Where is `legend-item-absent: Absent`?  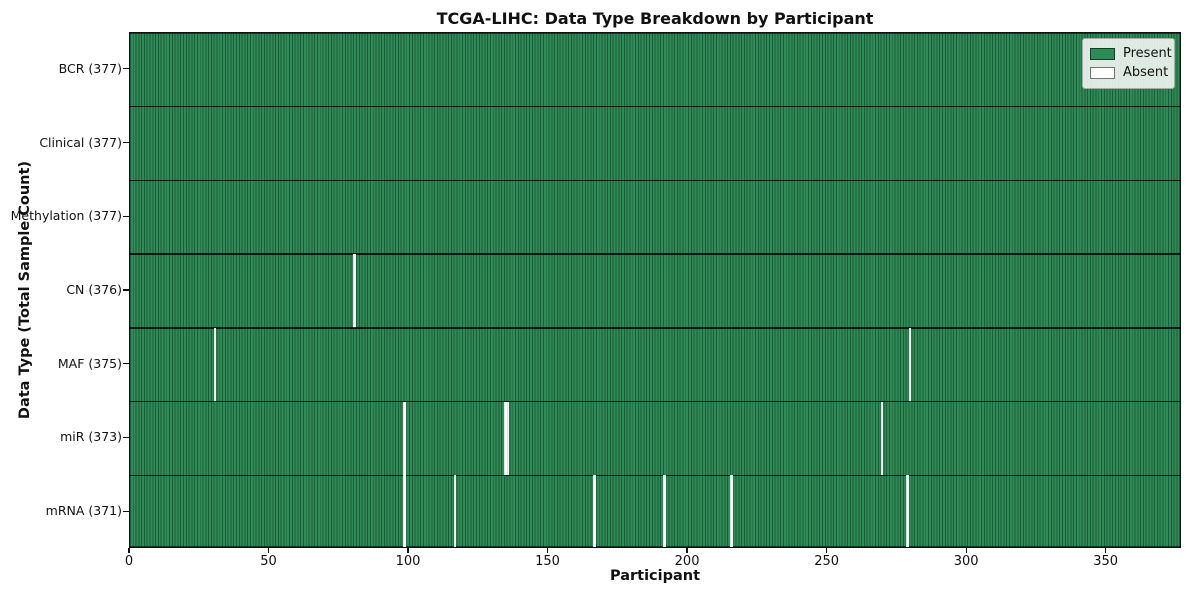
legend-item-absent: Absent is located at coordinates (1129, 72).